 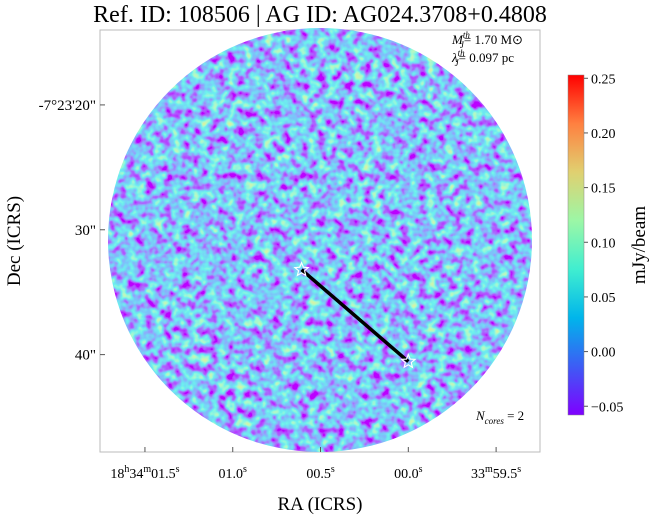 What do you see at coordinates (603, 134) in the screenshot?
I see `colorbar-tick-label: 0.20` at bounding box center [603, 134].